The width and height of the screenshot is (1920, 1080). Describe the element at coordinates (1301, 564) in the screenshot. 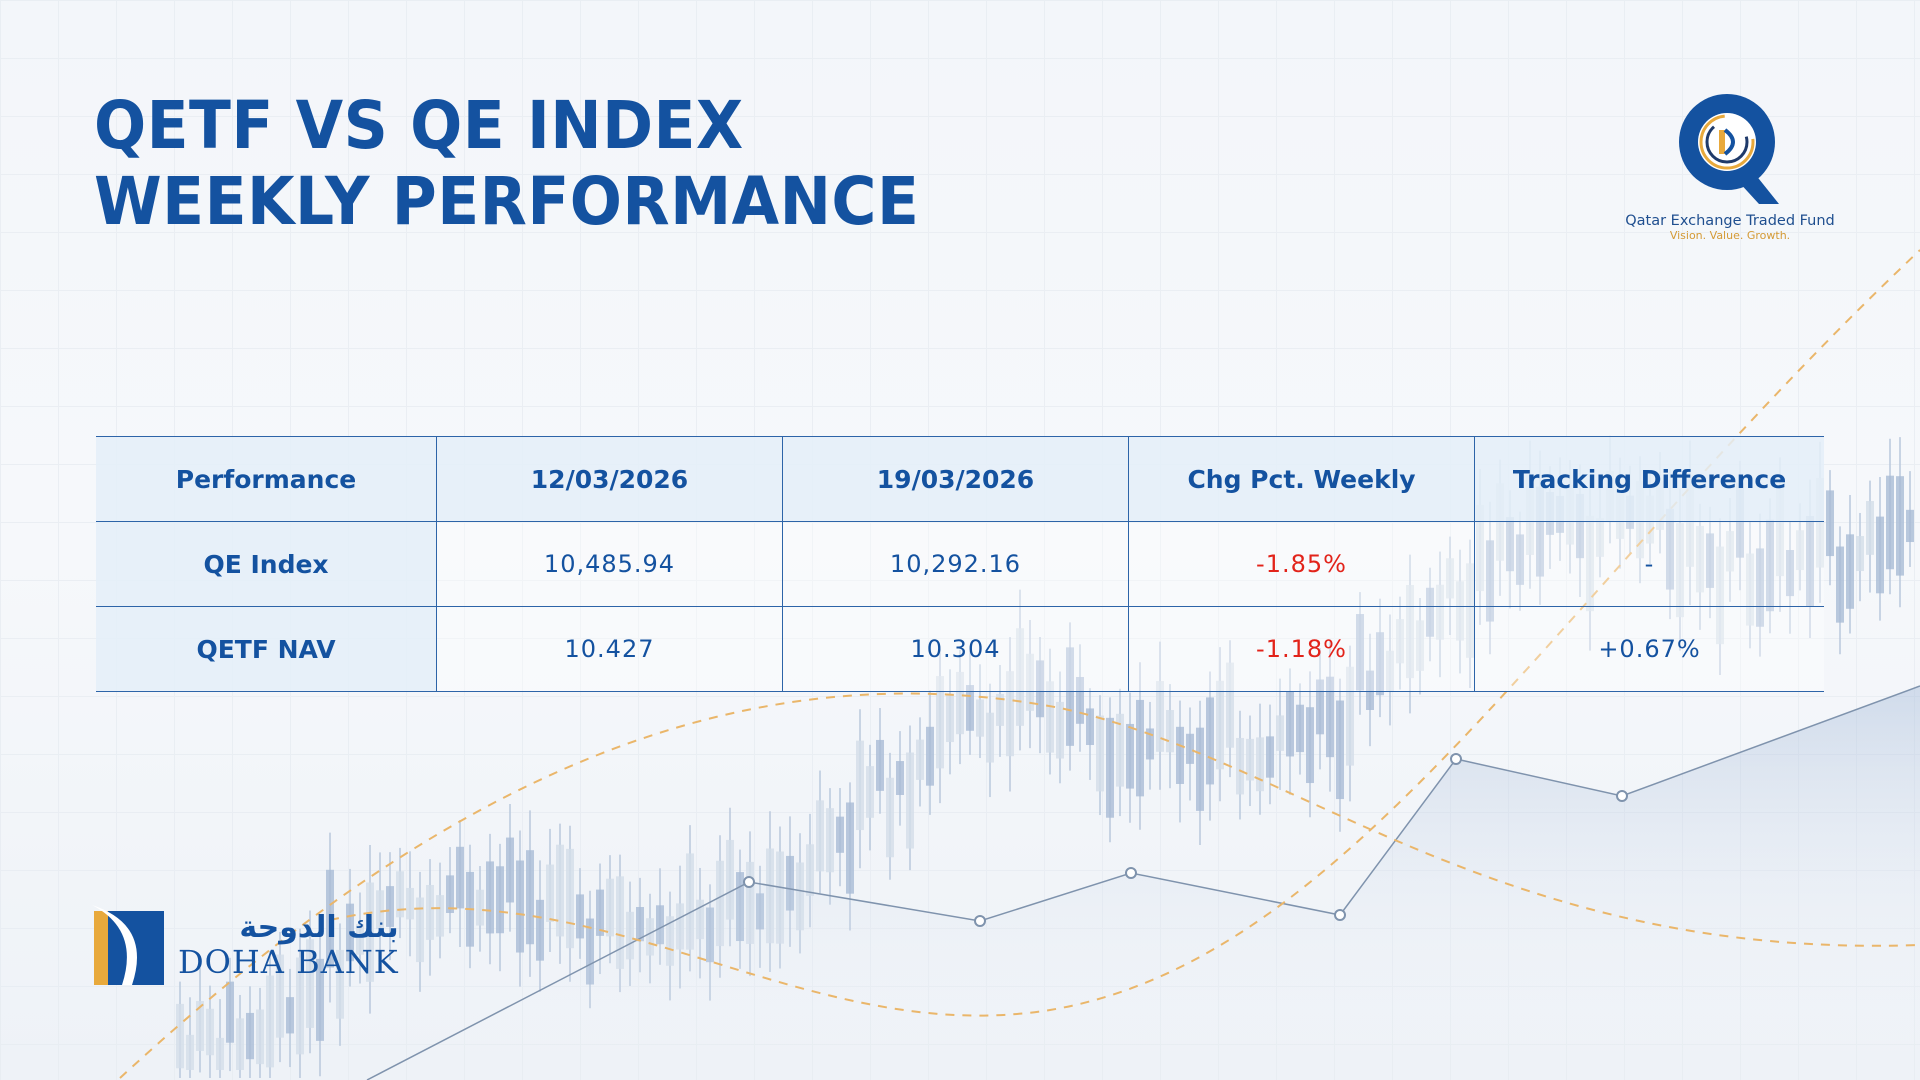

I see `chg-value: -1.85%` at that location.